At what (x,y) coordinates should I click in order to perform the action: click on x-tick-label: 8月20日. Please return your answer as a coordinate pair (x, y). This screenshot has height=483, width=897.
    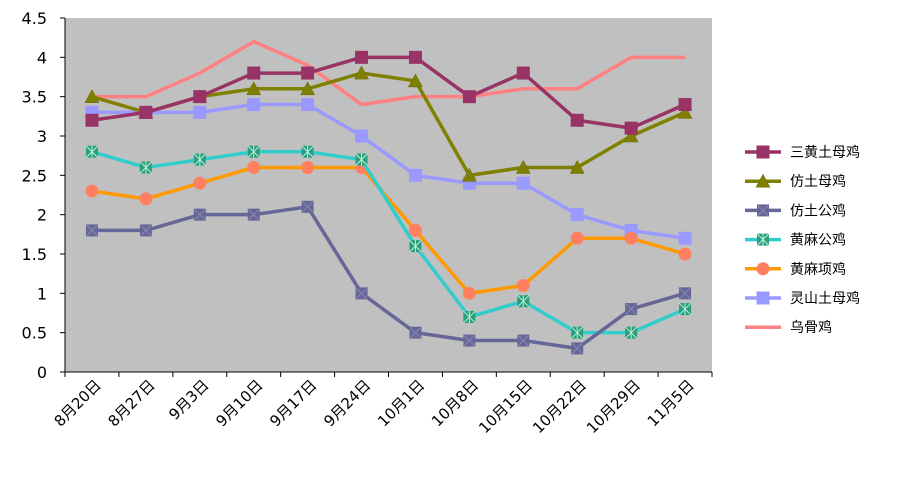
    Looking at the image, I should click on (78, 403).